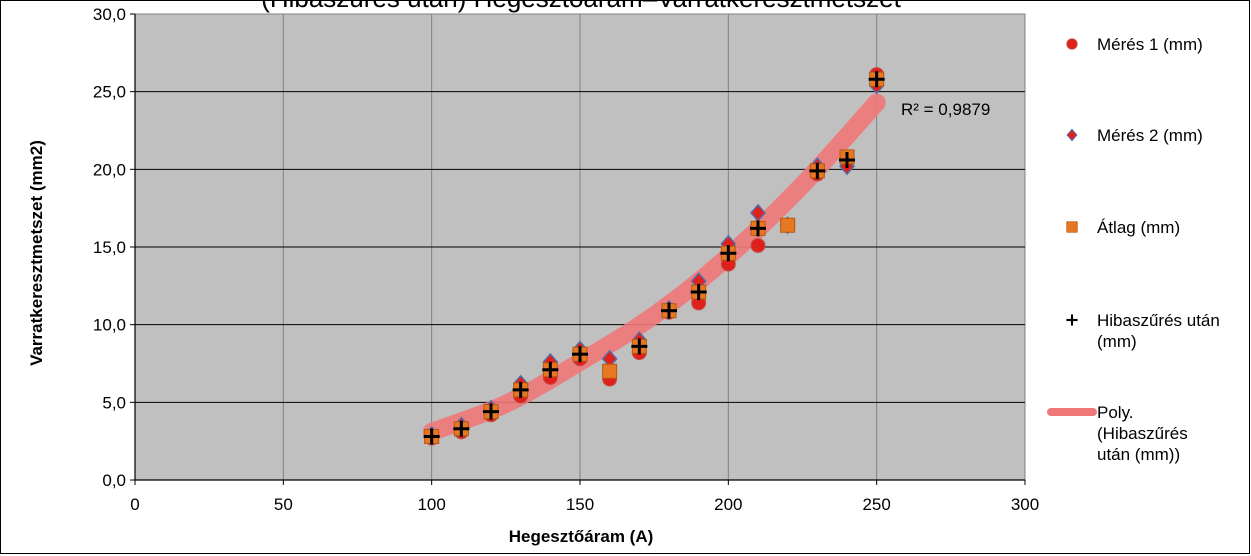 This screenshot has width=1251, height=556. I want to click on y-tick-label: 20,0, so click(109, 169).